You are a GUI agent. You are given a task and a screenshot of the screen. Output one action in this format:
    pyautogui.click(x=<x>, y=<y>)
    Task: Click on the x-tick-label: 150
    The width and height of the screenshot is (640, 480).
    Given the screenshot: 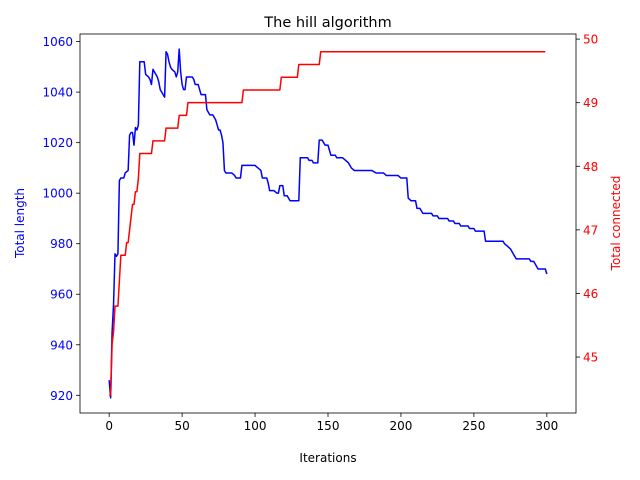 What is the action you would take?
    pyautogui.click(x=328, y=426)
    